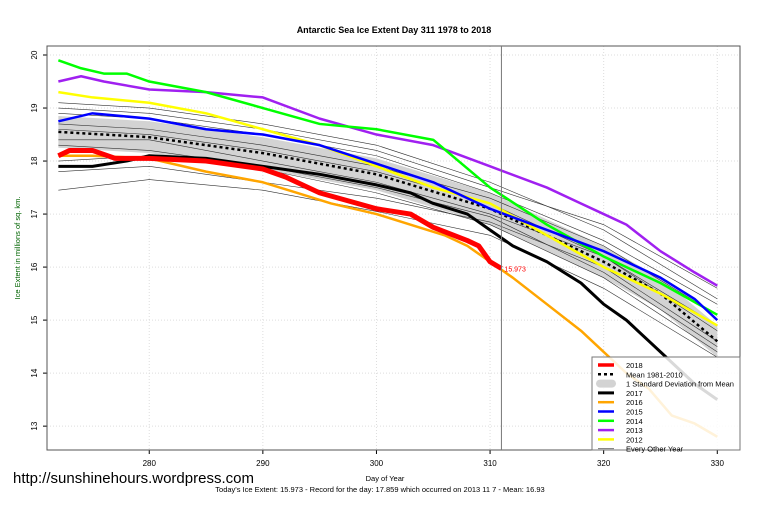 The image size is (760, 506). Describe the element at coordinates (263, 463) in the screenshot. I see `x-tick-label: 290` at that location.